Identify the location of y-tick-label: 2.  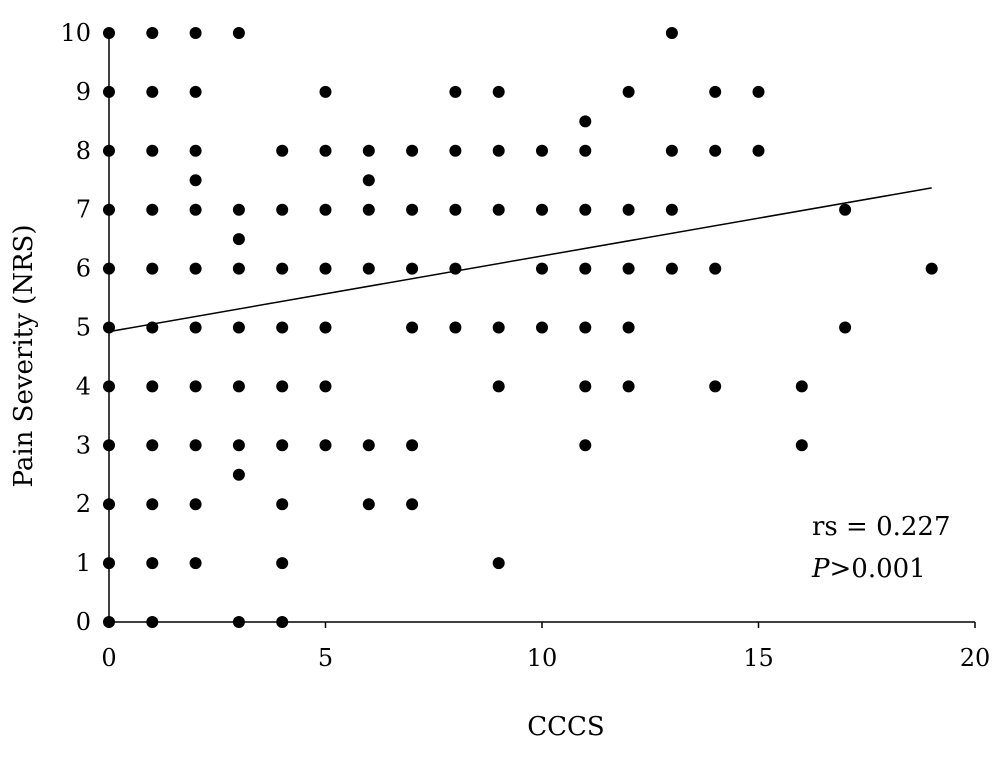
(83, 504).